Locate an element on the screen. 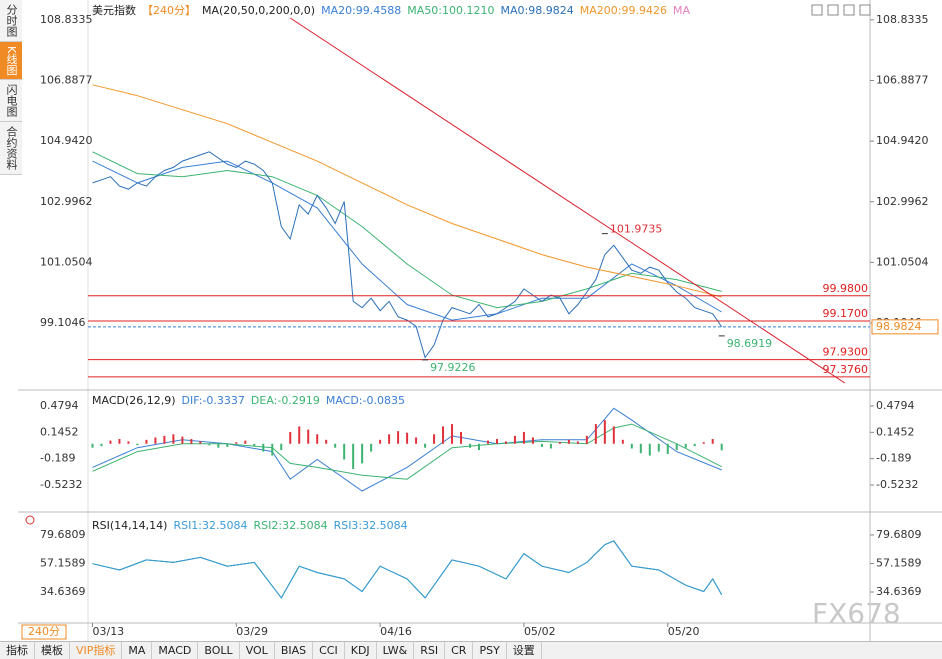 The width and height of the screenshot is (942, 659). side-tab: 闪电图 is located at coordinates (11, 101).